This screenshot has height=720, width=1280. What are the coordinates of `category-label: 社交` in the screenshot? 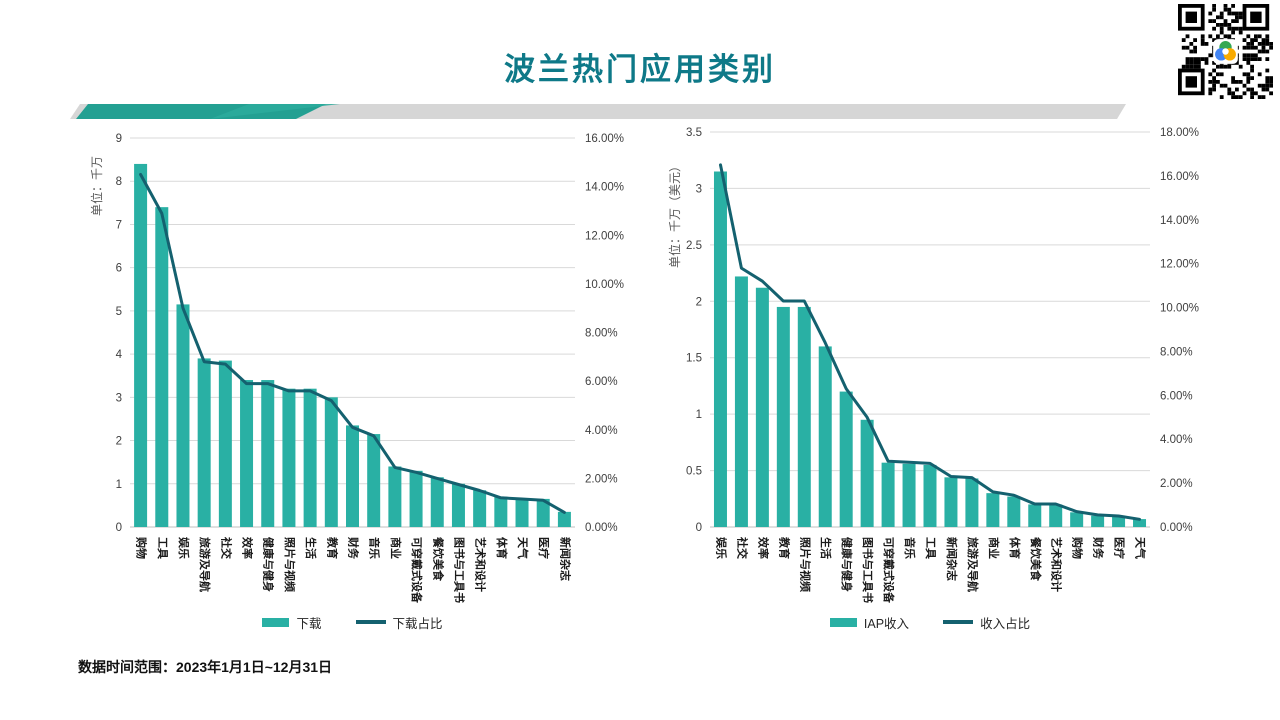 It's located at (742, 547).